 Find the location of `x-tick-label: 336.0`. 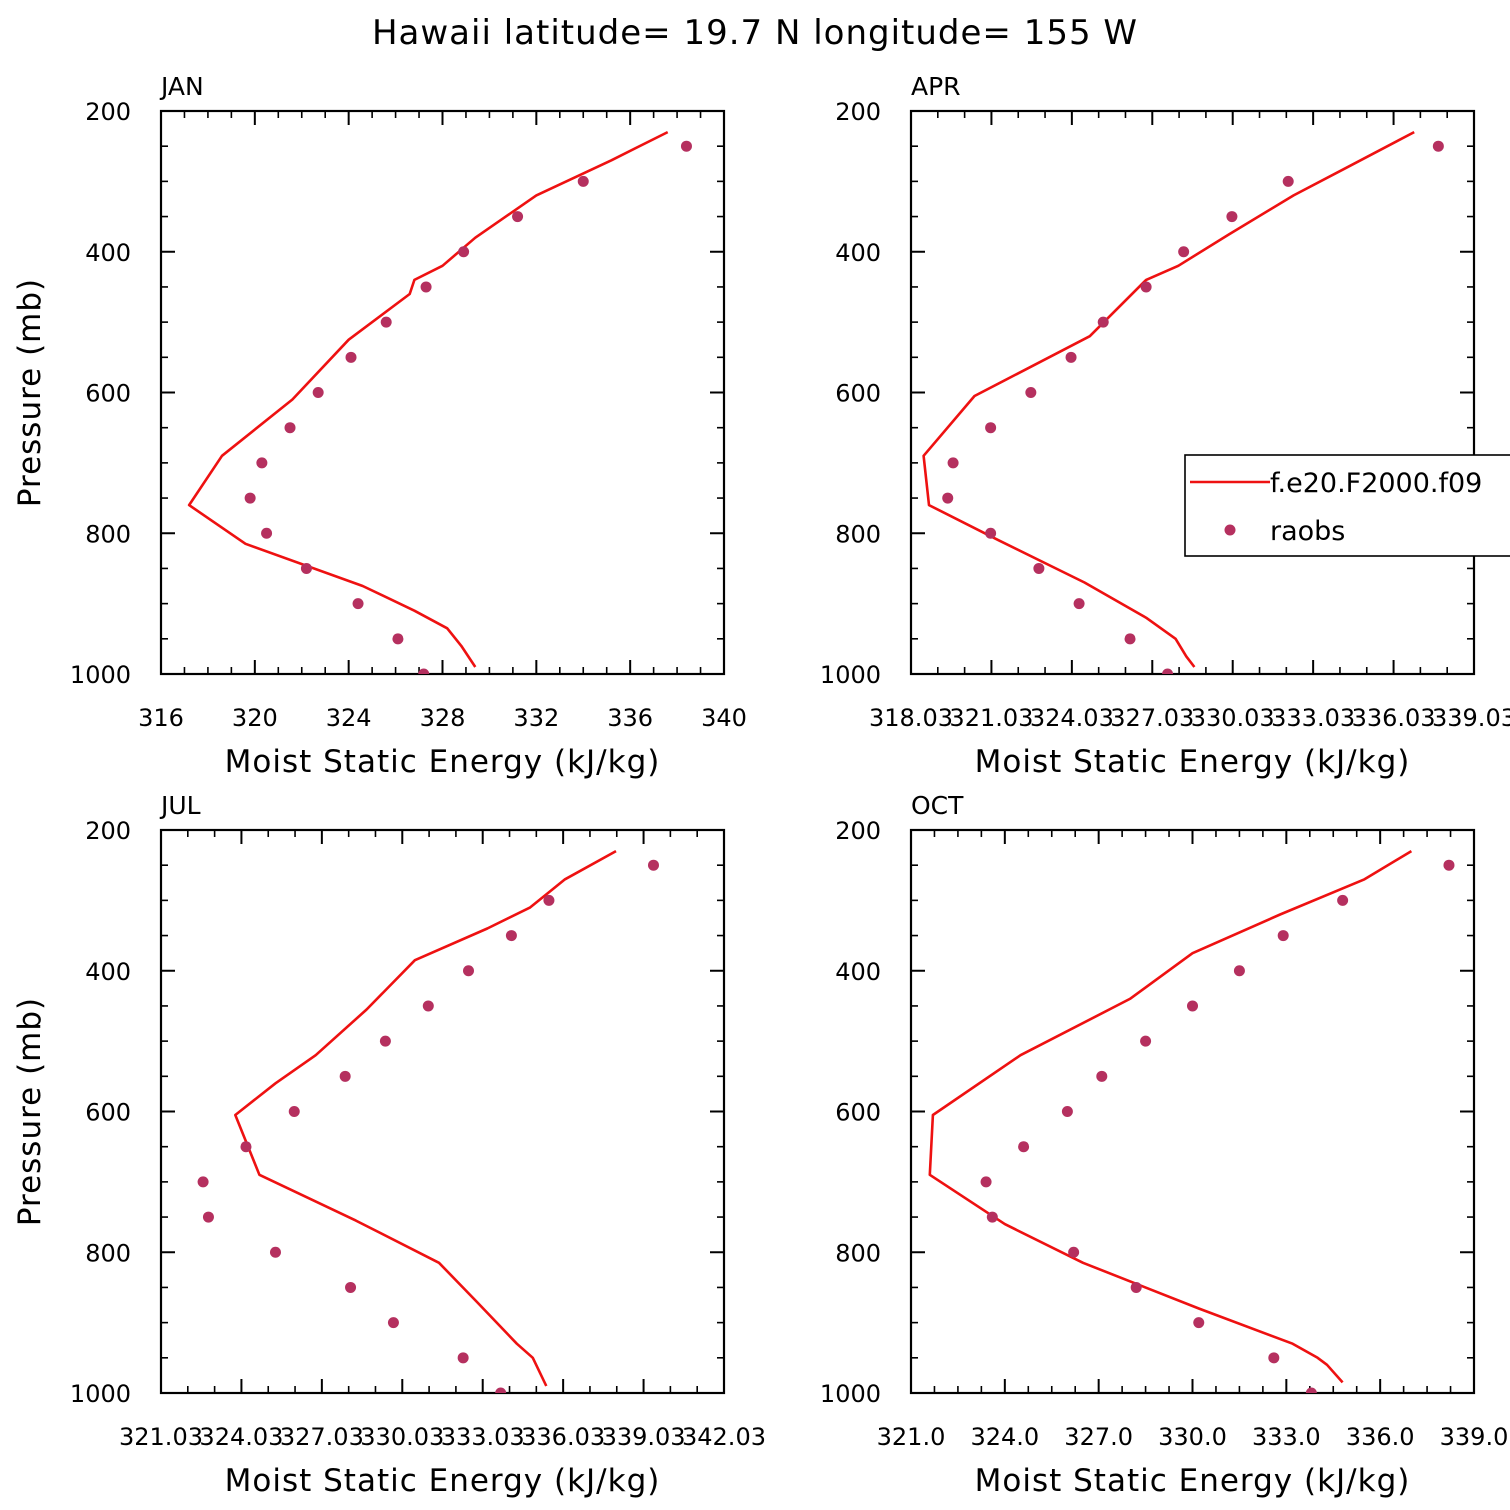

x-tick-label: 336.0 is located at coordinates (1380, 1437).